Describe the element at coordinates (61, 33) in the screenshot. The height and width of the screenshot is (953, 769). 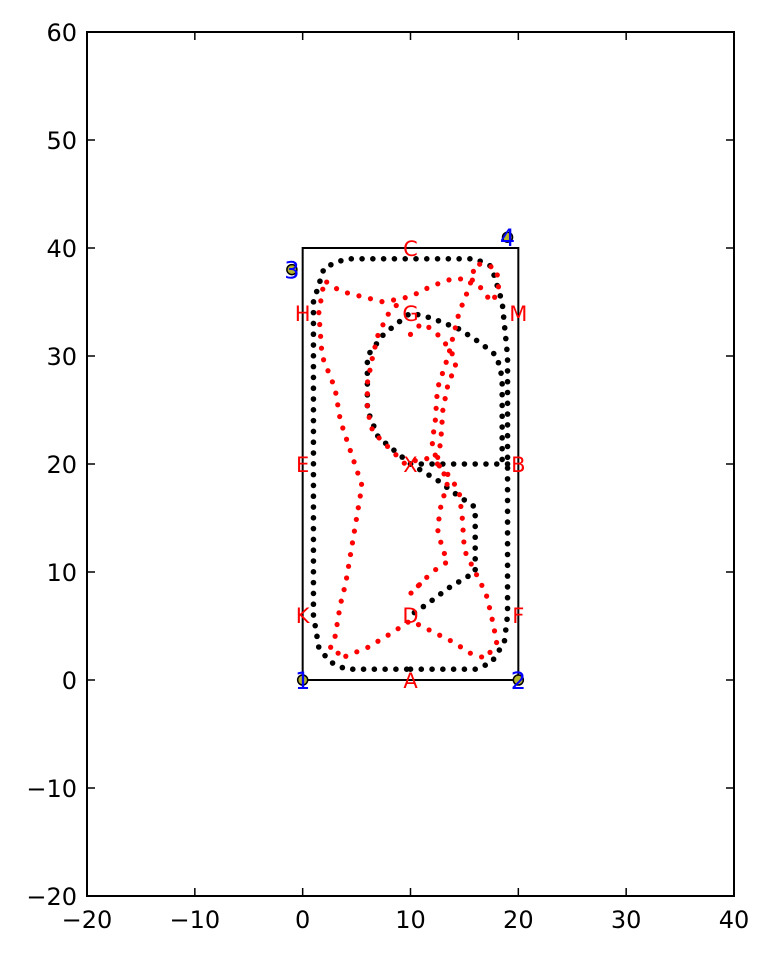
I see `y-tick-label-8: 60` at that location.